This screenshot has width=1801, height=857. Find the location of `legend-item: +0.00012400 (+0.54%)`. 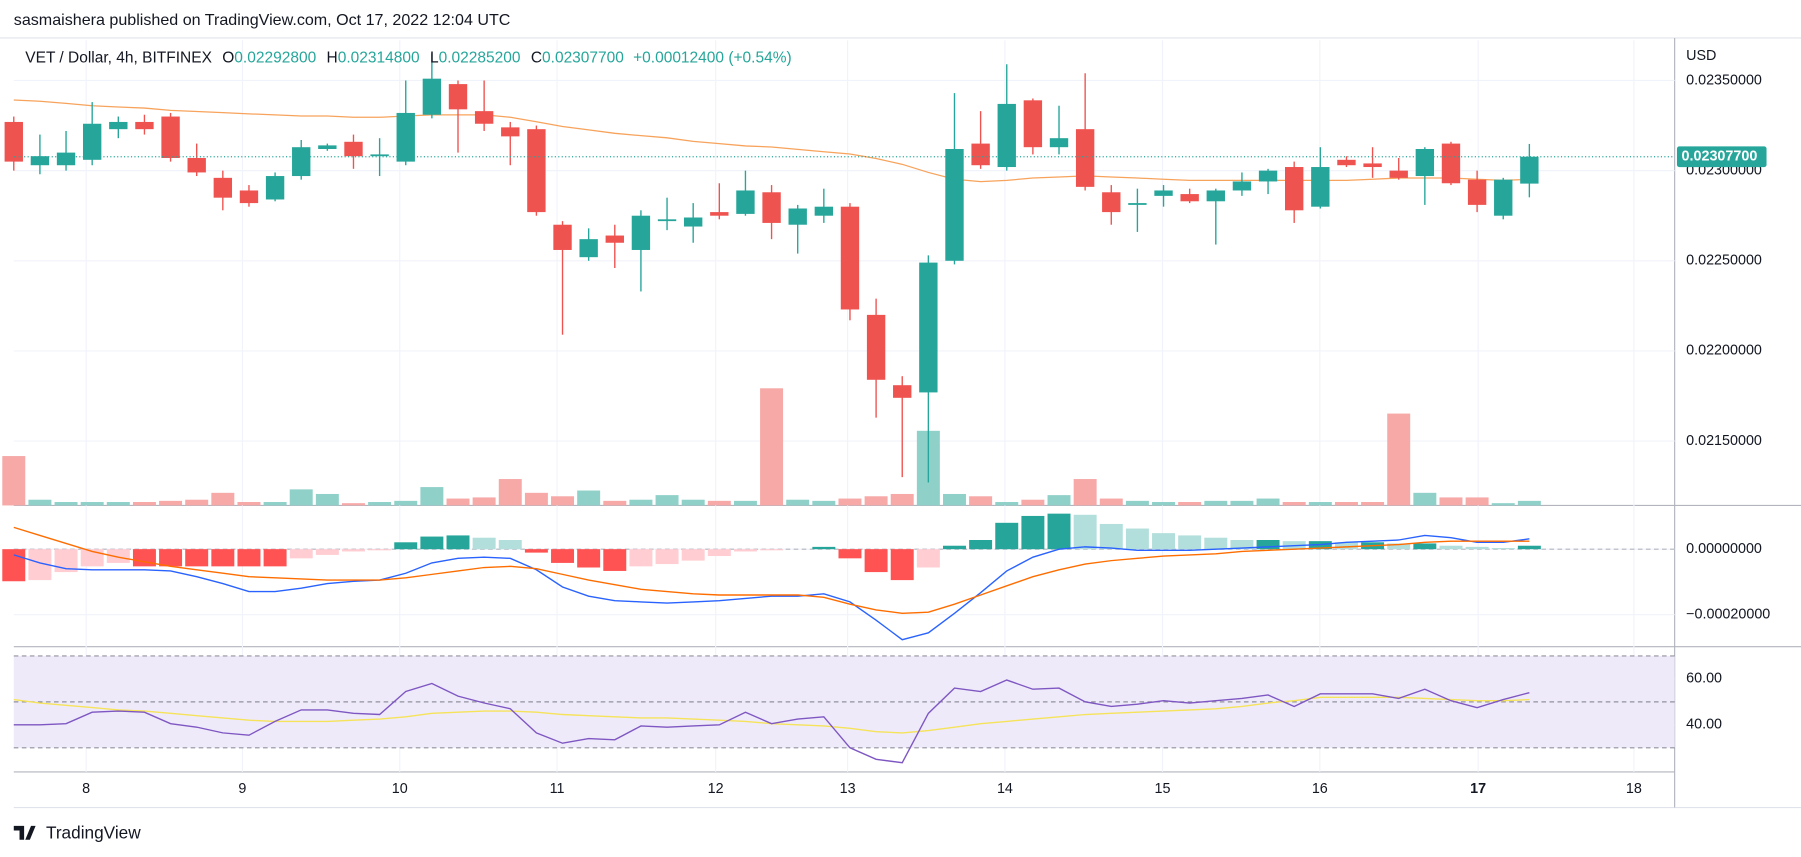

legend-item: +0.00012400 (+0.54%) is located at coordinates (712, 58).